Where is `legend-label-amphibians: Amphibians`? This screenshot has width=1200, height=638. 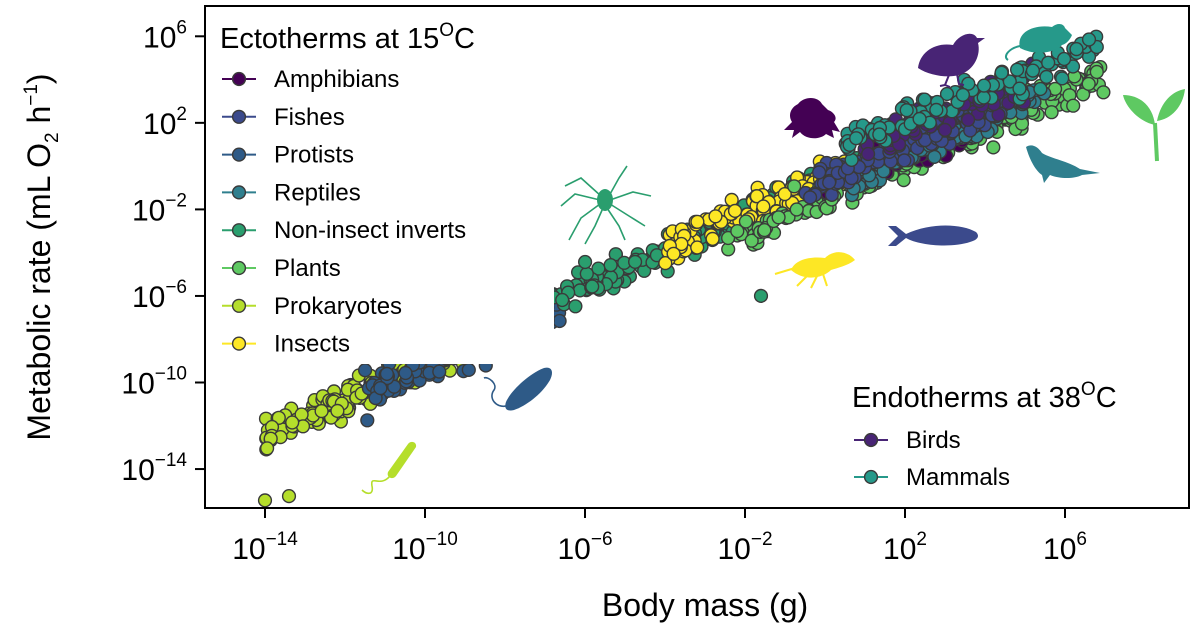
legend-label-amphibians: Amphibians is located at coordinates (336, 79).